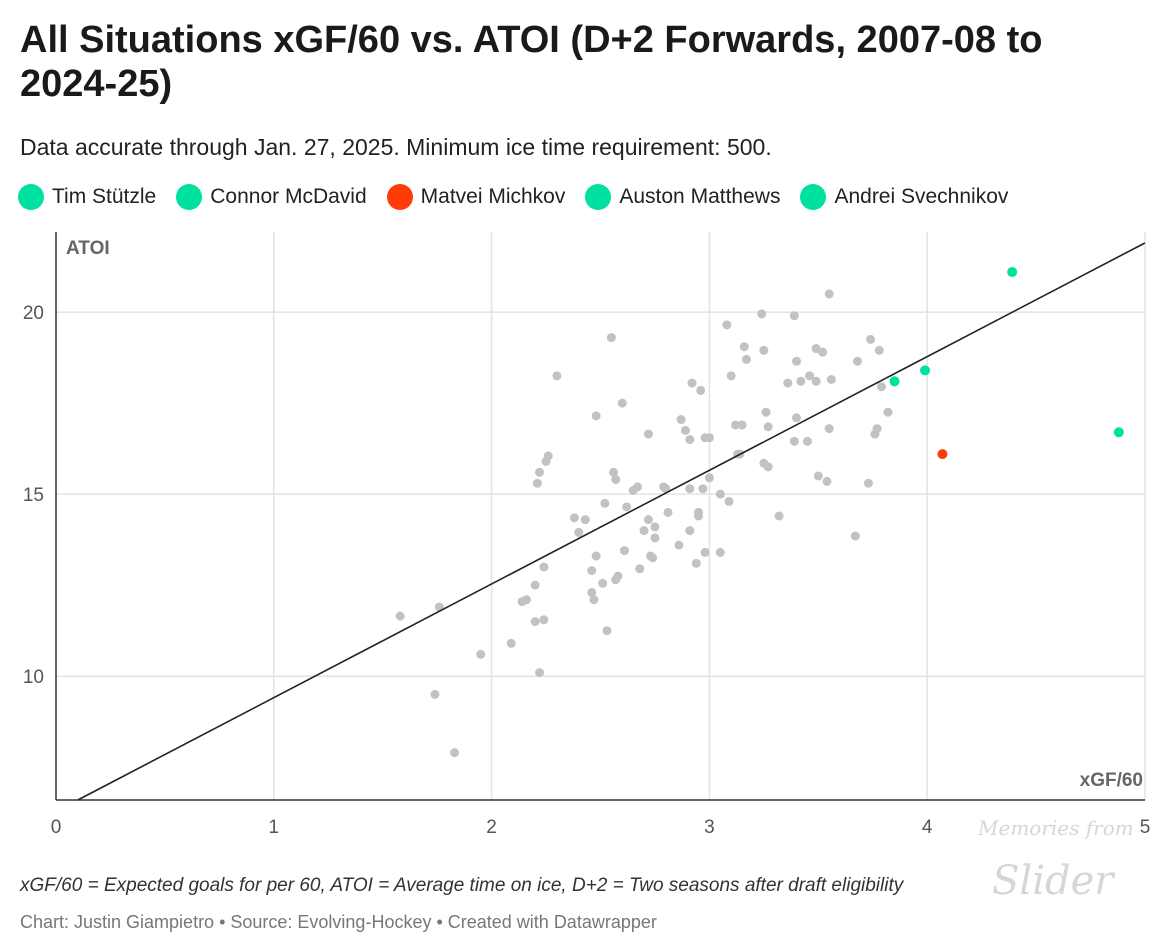  What do you see at coordinates (813, 197) in the screenshot?
I see `legend-swatch-andrei-svechnikov` at bounding box center [813, 197].